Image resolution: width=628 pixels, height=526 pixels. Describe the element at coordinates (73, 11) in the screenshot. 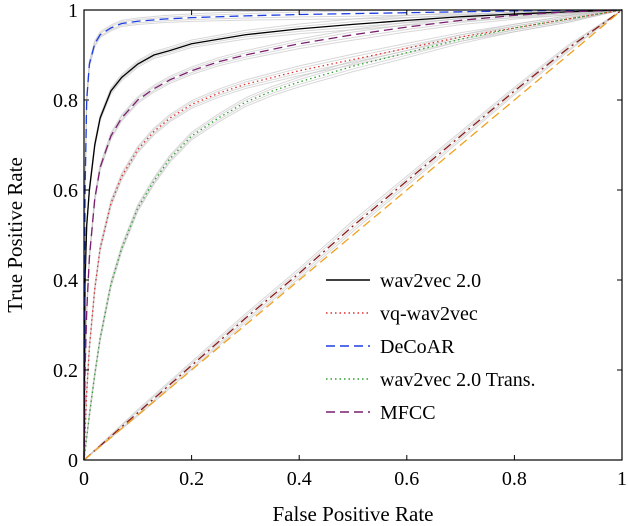

I see `y-tick-label: 1` at that location.